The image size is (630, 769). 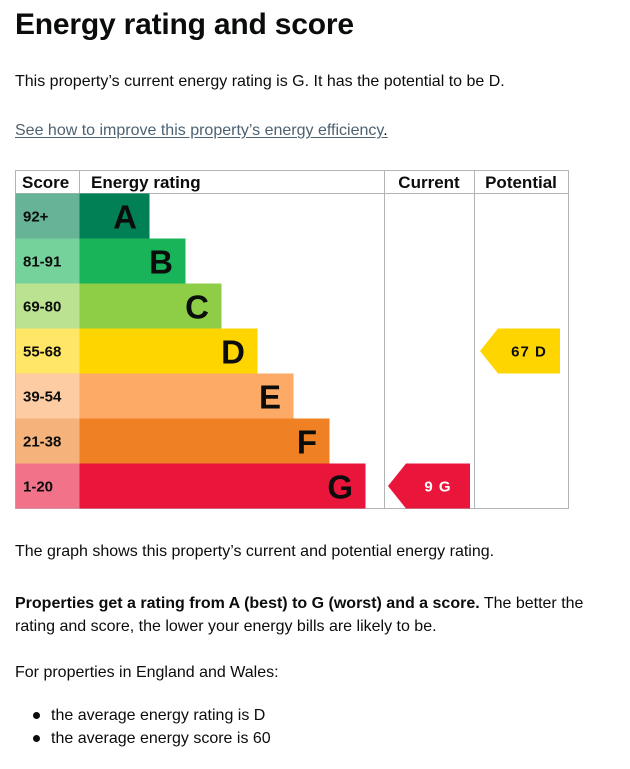 I want to click on score-header: Score, so click(x=45, y=182).